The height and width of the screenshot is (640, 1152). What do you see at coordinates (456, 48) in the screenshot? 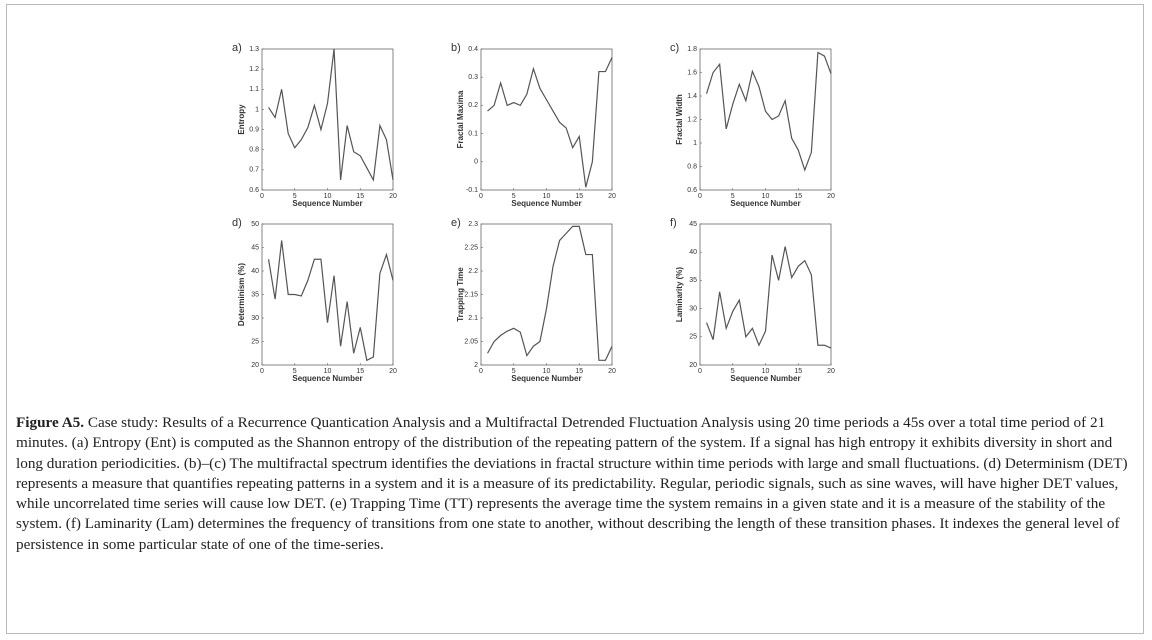
I see `panel-label: b)` at bounding box center [456, 48].